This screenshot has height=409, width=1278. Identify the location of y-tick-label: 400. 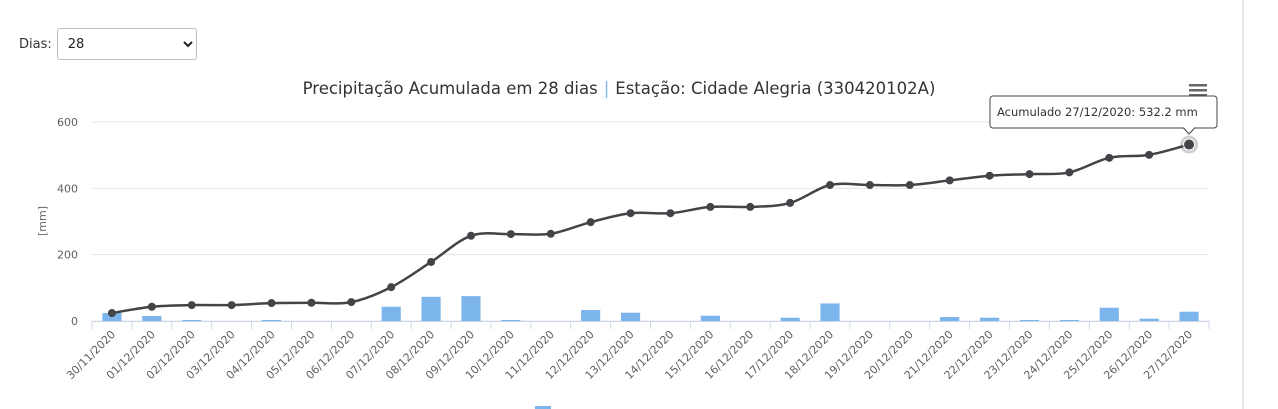
(67, 188).